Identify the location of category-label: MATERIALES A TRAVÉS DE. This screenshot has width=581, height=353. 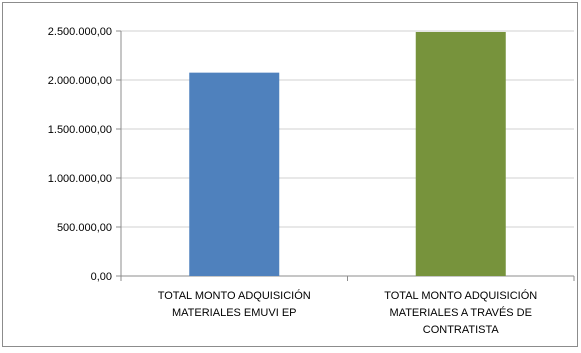
(461, 312).